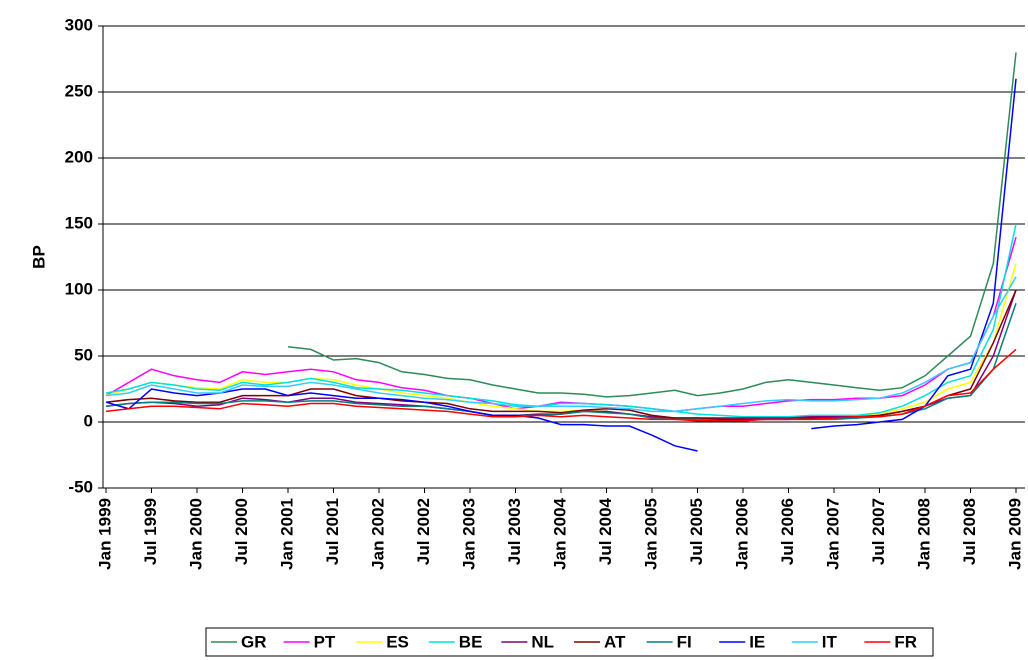  I want to click on legend-label: NL, so click(542, 641).